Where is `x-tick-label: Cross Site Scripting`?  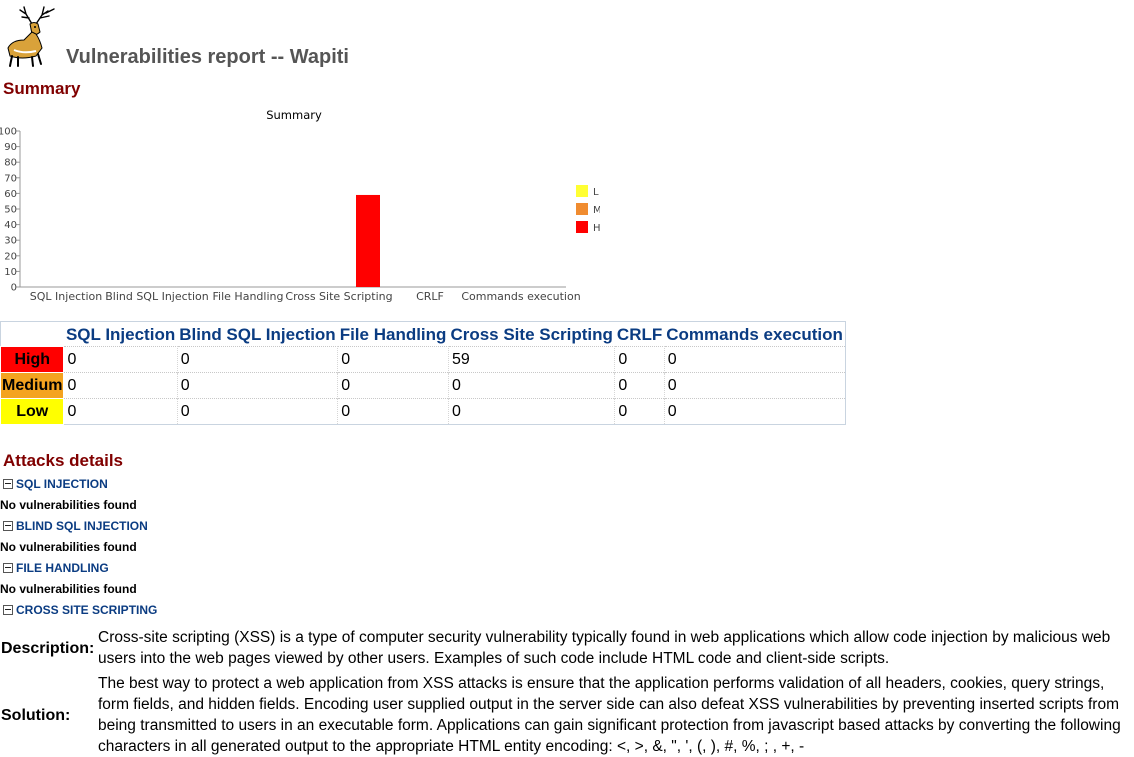
x-tick-label: Cross Site Scripting is located at coordinates (338, 296).